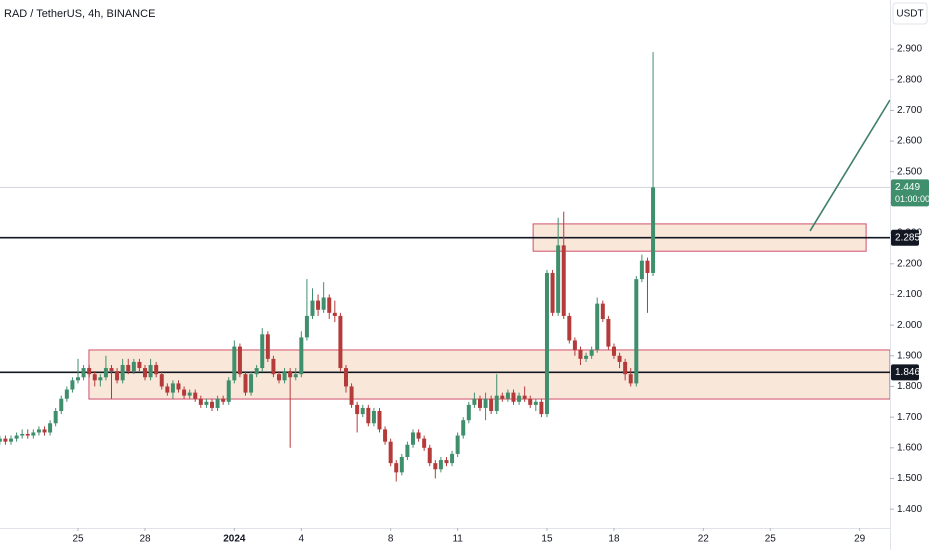 The image size is (932, 550). I want to click on y-tick-label: 2.900, so click(909, 49).